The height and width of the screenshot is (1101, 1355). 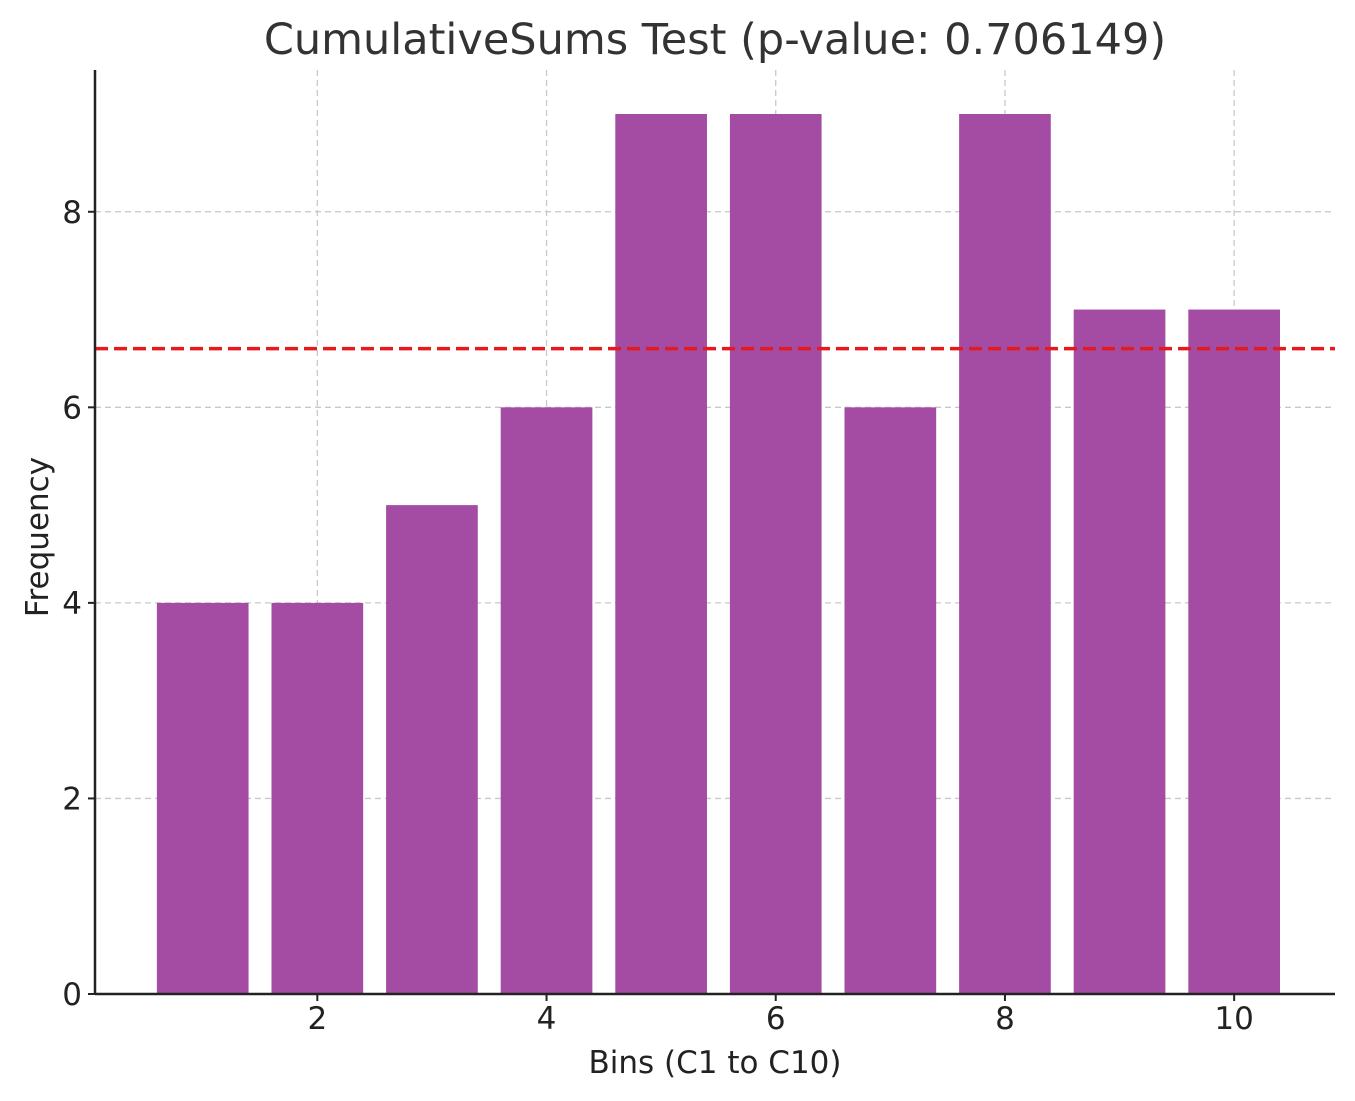 I want to click on x-tick-label: 10, so click(x=1233, y=1019).